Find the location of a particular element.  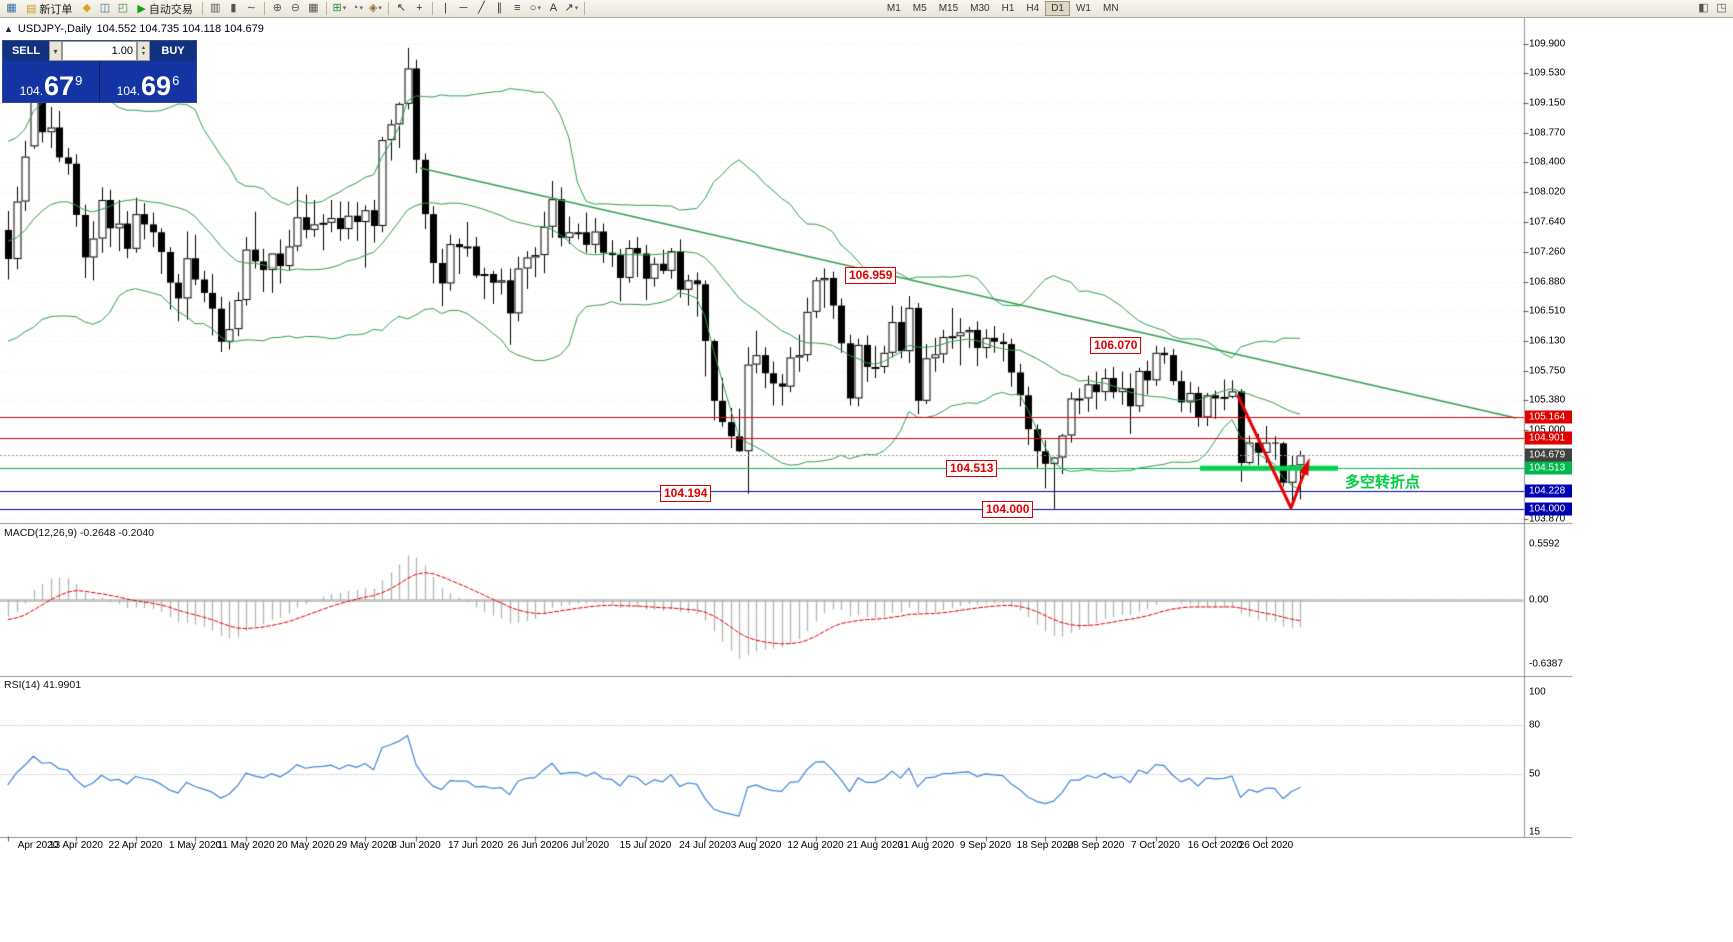

macd-name: MACD(12,26,9) is located at coordinates (40, 533).